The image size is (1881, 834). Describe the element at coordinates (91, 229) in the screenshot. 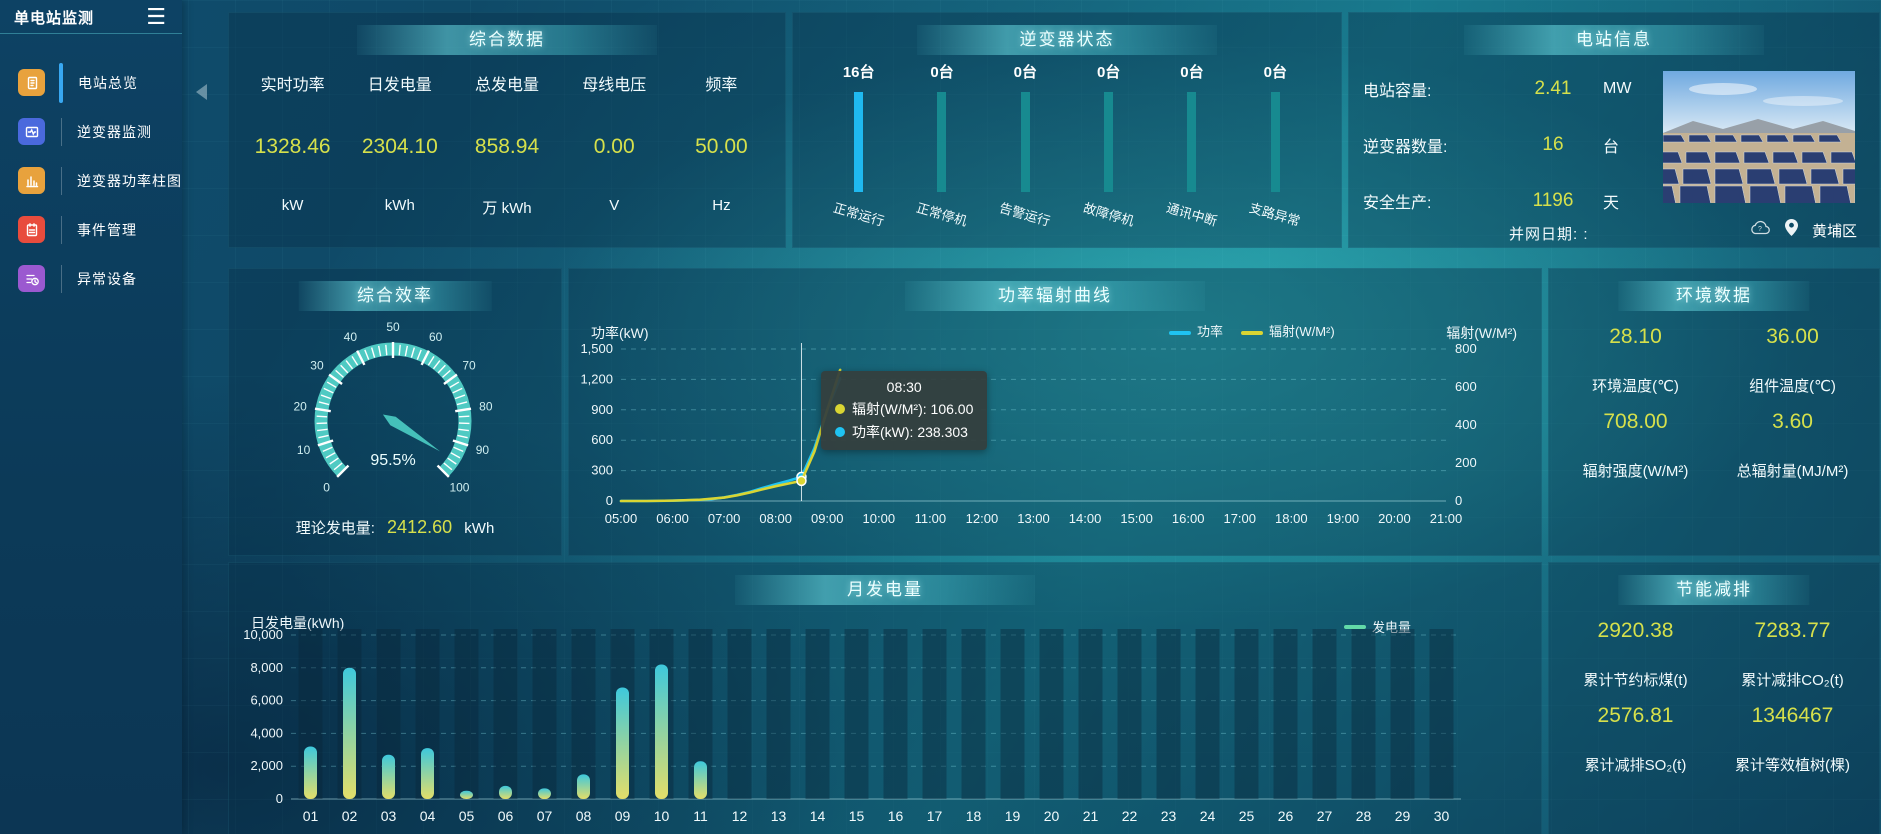

I see `sidebar-item-4: 事件管理` at that location.